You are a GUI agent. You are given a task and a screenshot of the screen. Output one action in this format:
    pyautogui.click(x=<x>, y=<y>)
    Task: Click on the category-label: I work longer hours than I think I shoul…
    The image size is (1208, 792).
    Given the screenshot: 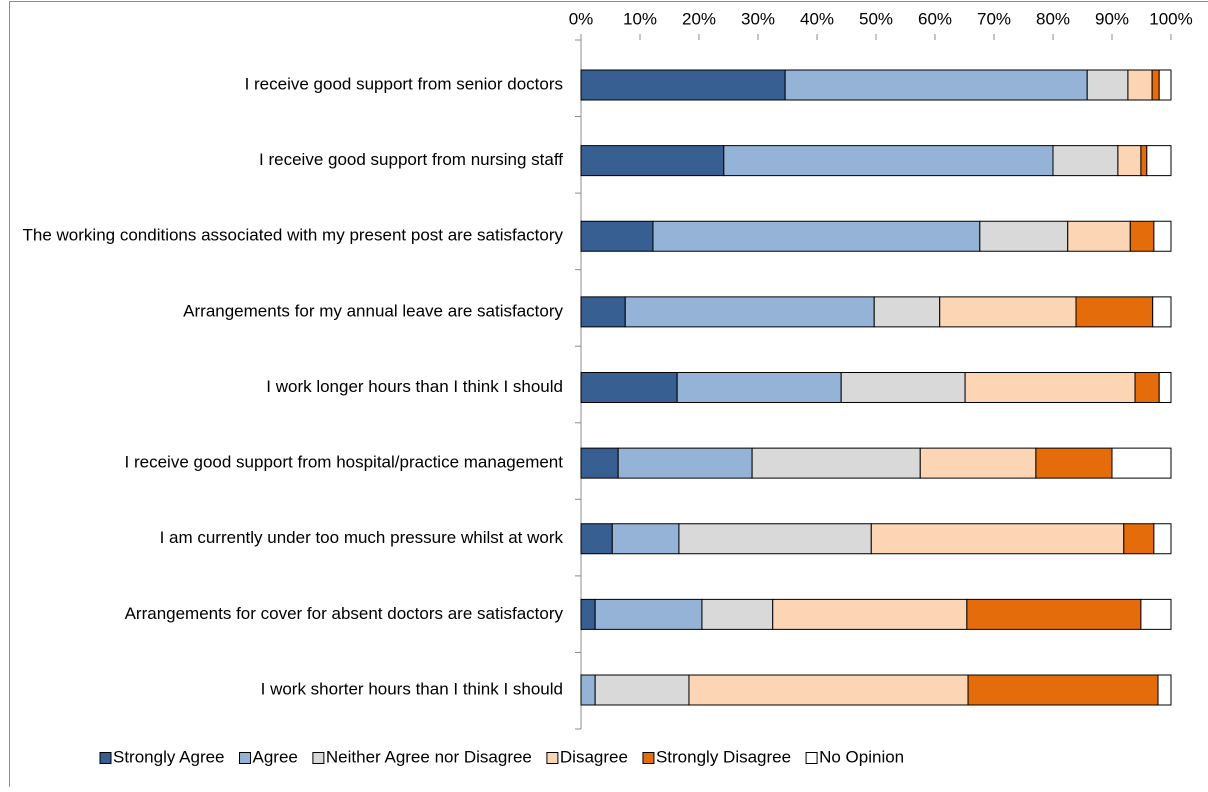 What is the action you would take?
    pyautogui.click(x=414, y=386)
    